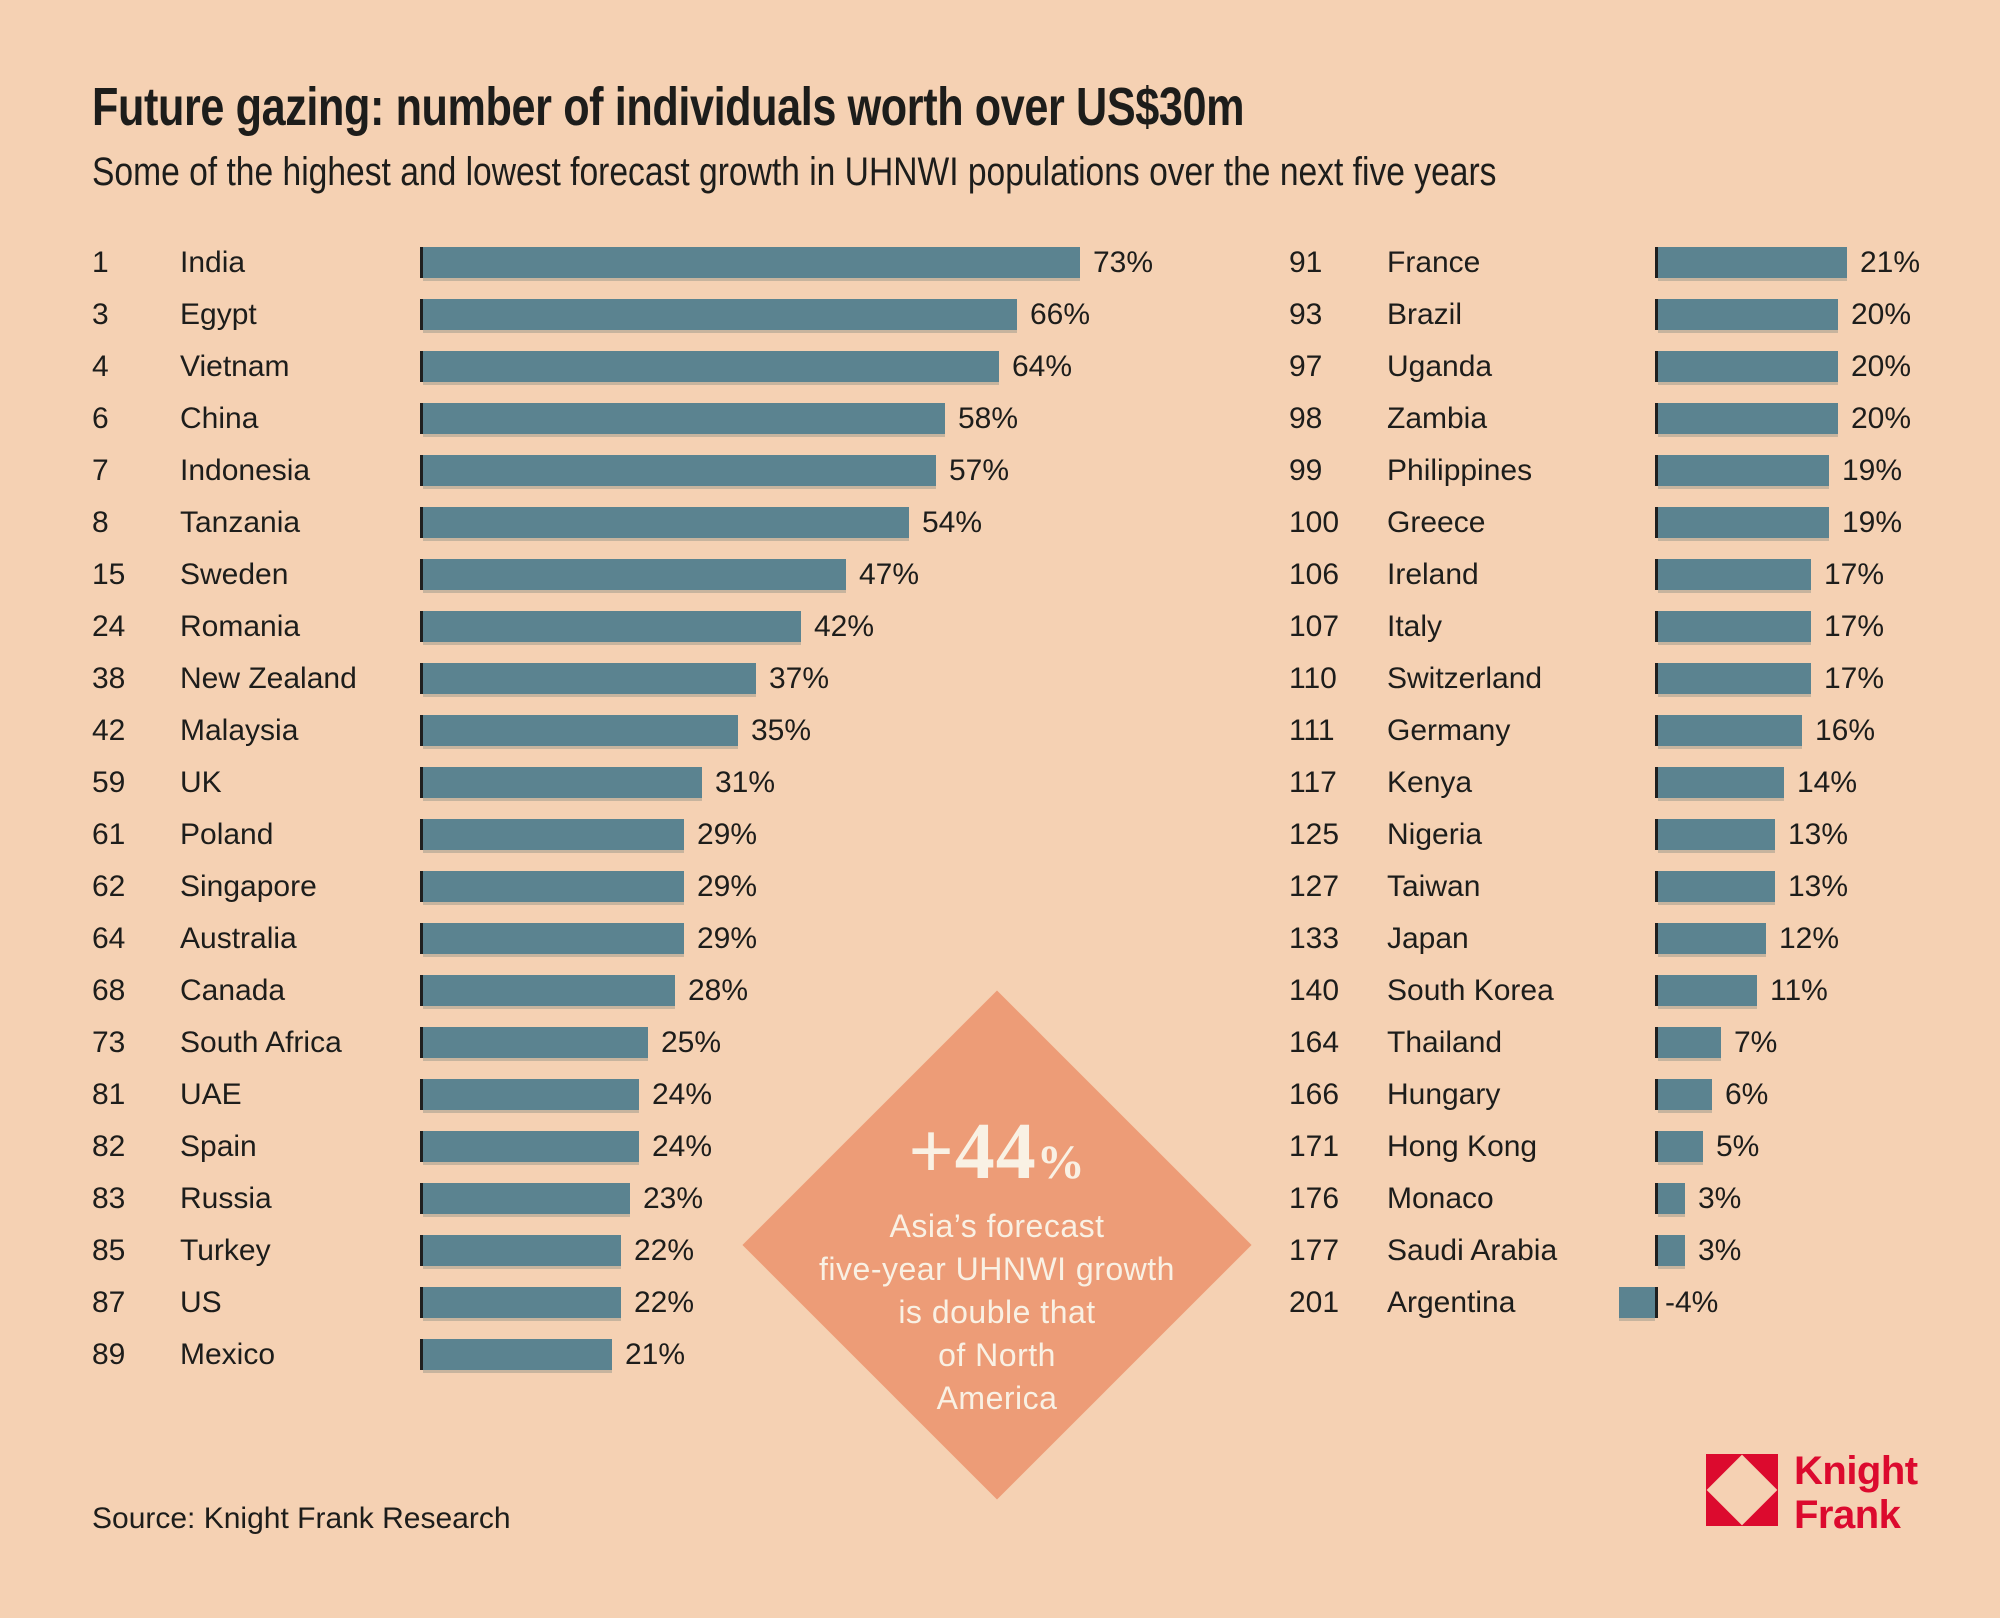 The height and width of the screenshot is (1618, 2000). Describe the element at coordinates (1881, 366) in the screenshot. I see `value-label: 20%` at that location.